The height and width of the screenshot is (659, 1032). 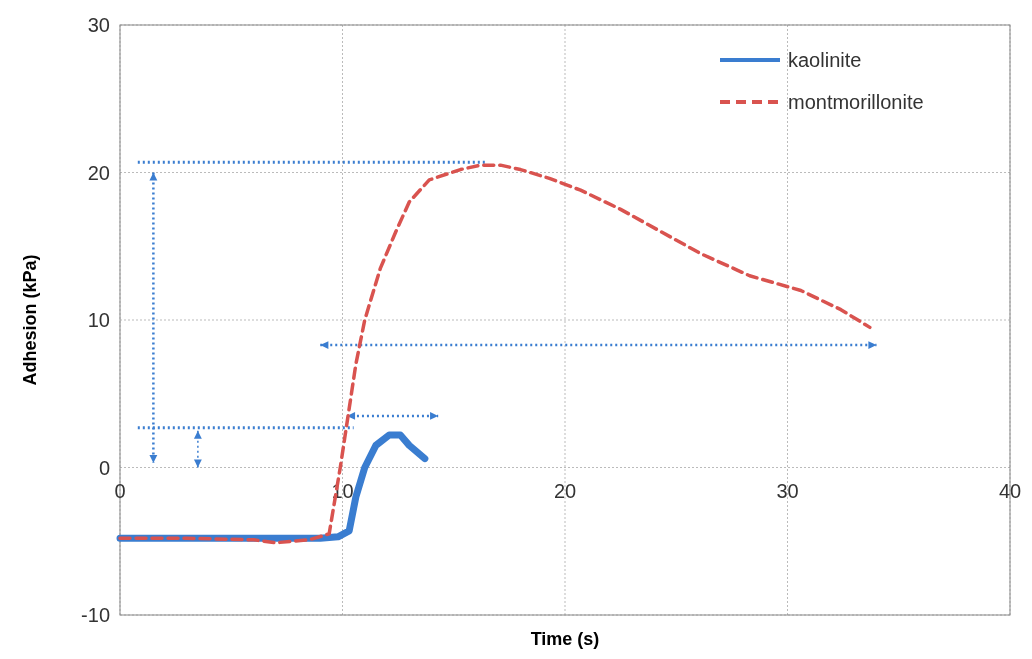 What do you see at coordinates (856, 102) in the screenshot?
I see `legend-label: montmorillonite` at bounding box center [856, 102].